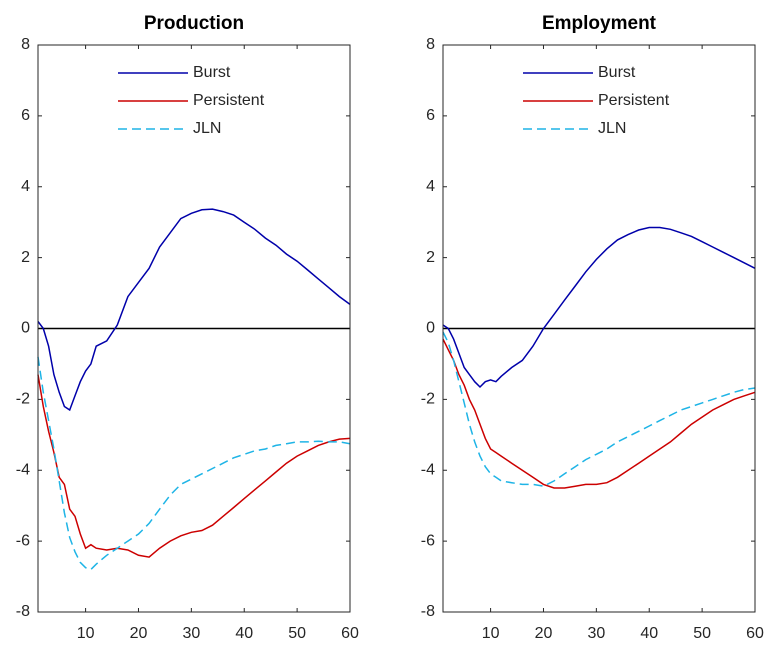 The height and width of the screenshot is (646, 774). What do you see at coordinates (194, 23) in the screenshot?
I see `chart-title: Production` at bounding box center [194, 23].